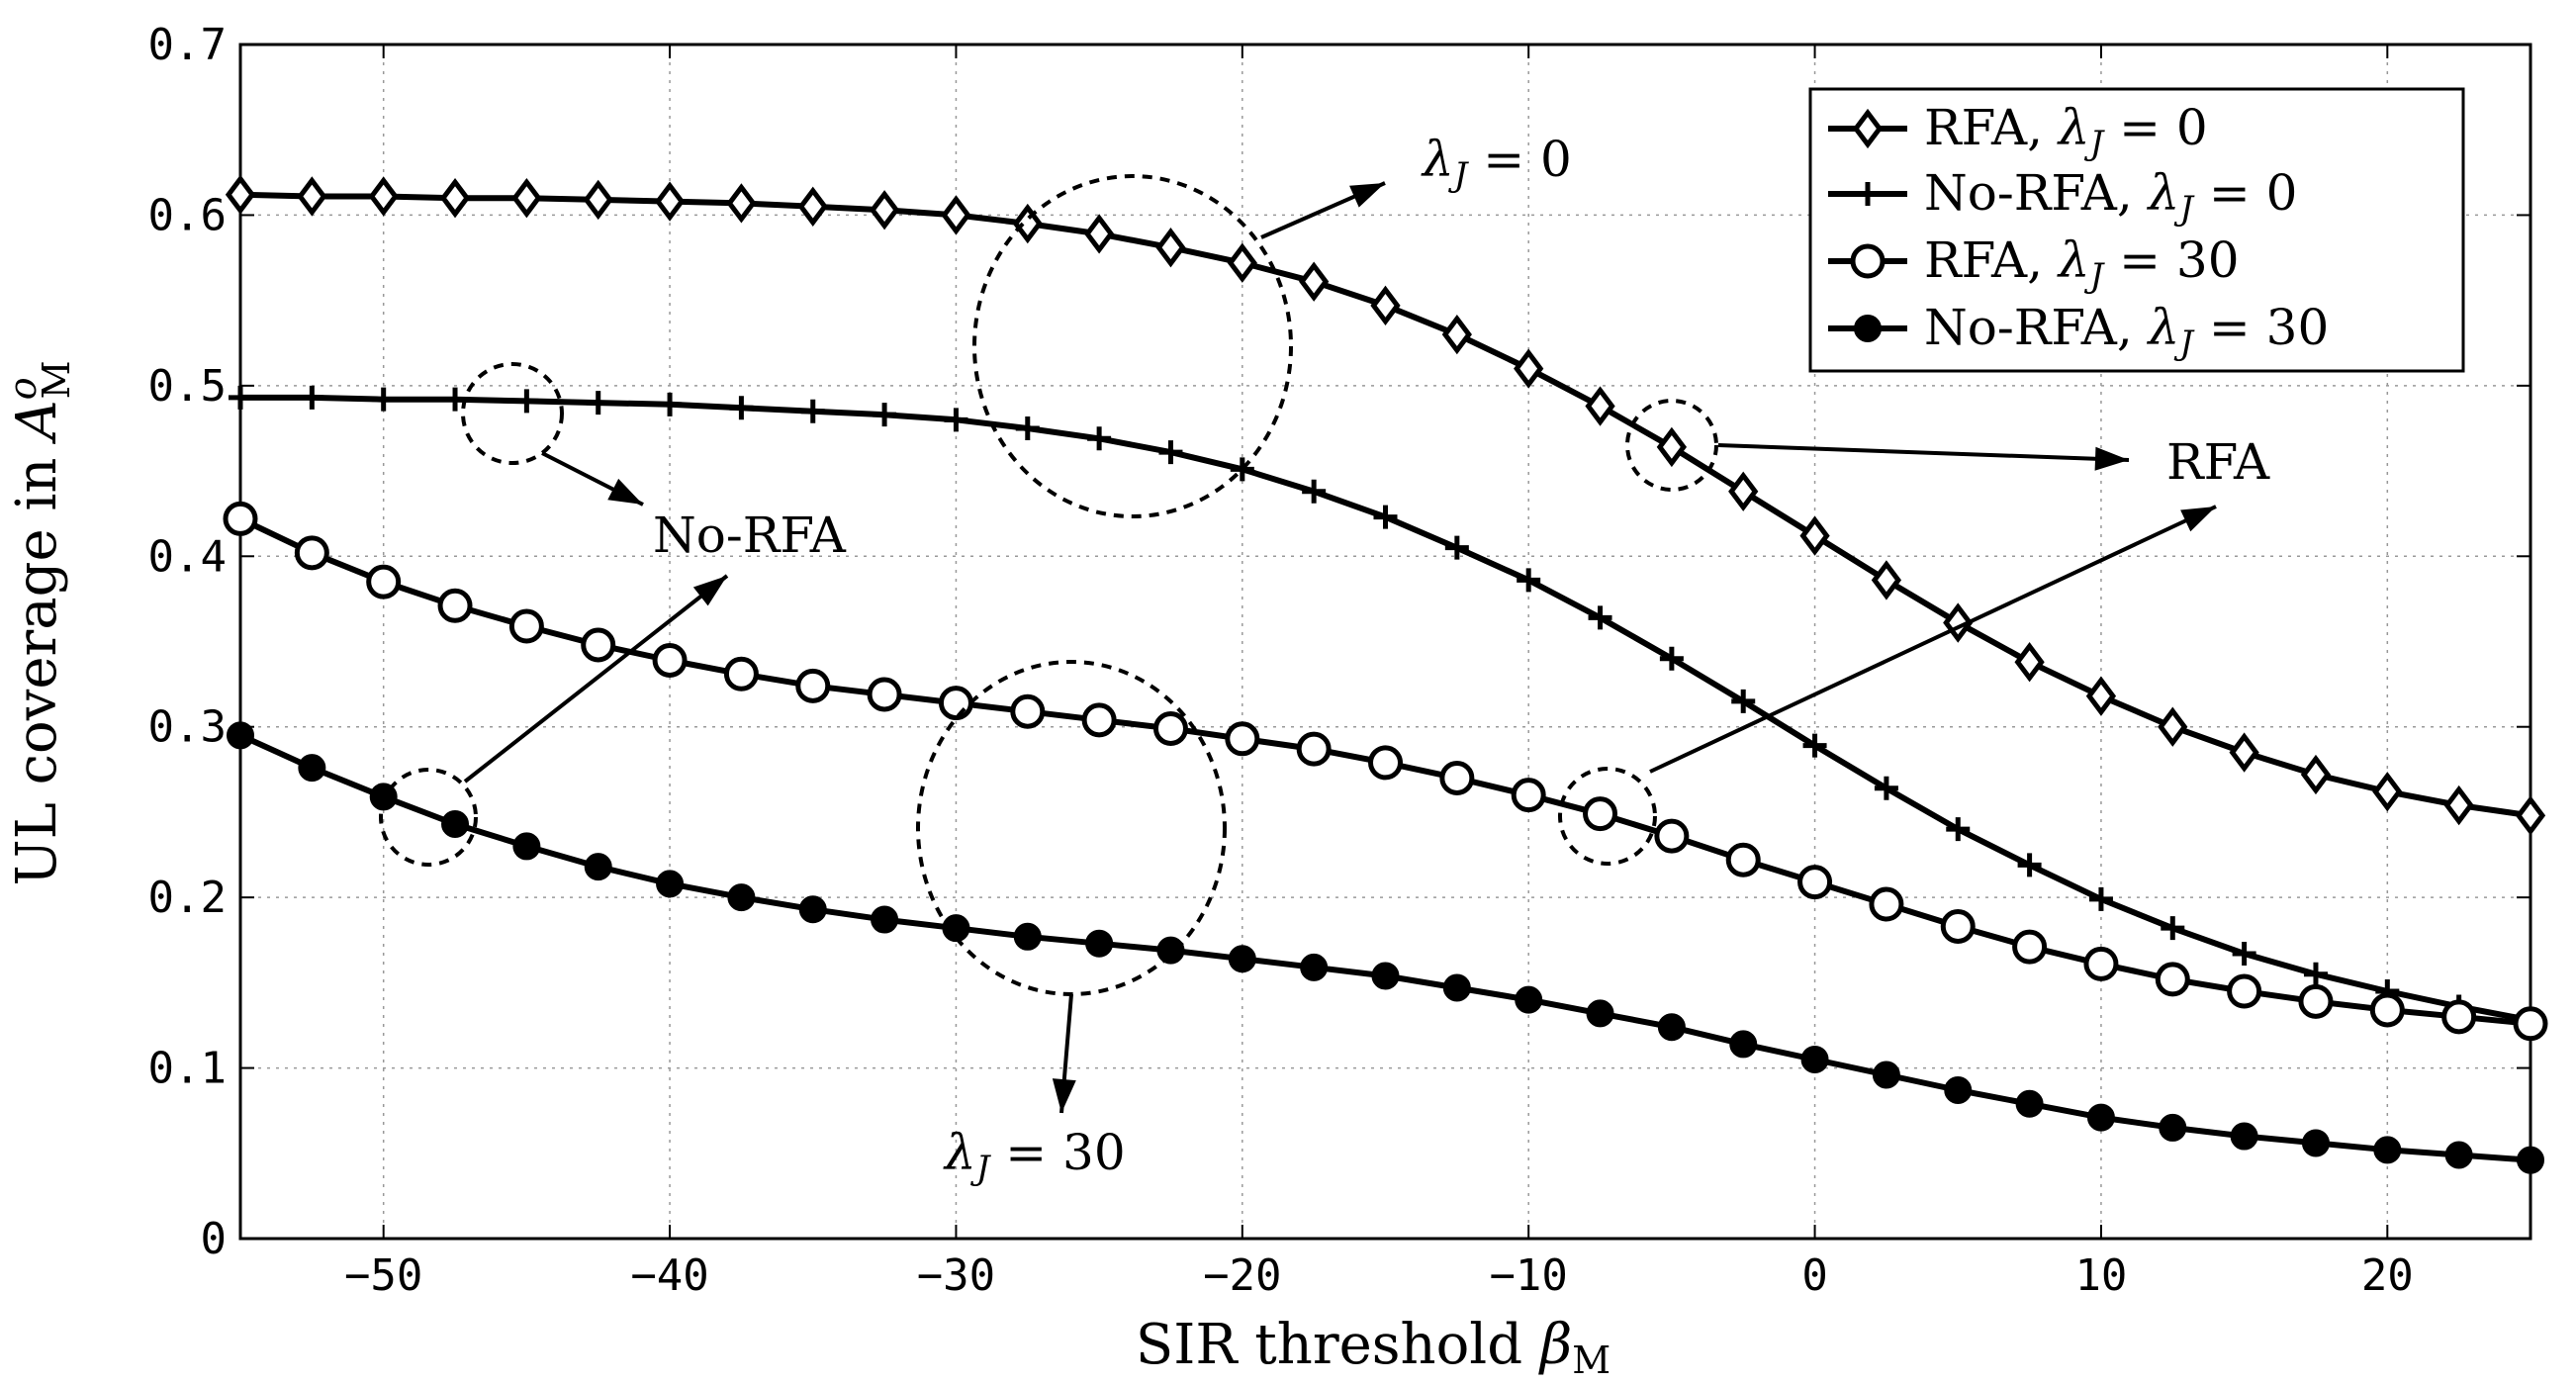 This screenshot has height=1385, width=2576. What do you see at coordinates (669, 1275) in the screenshot?
I see `x-tick-label: −40` at bounding box center [669, 1275].